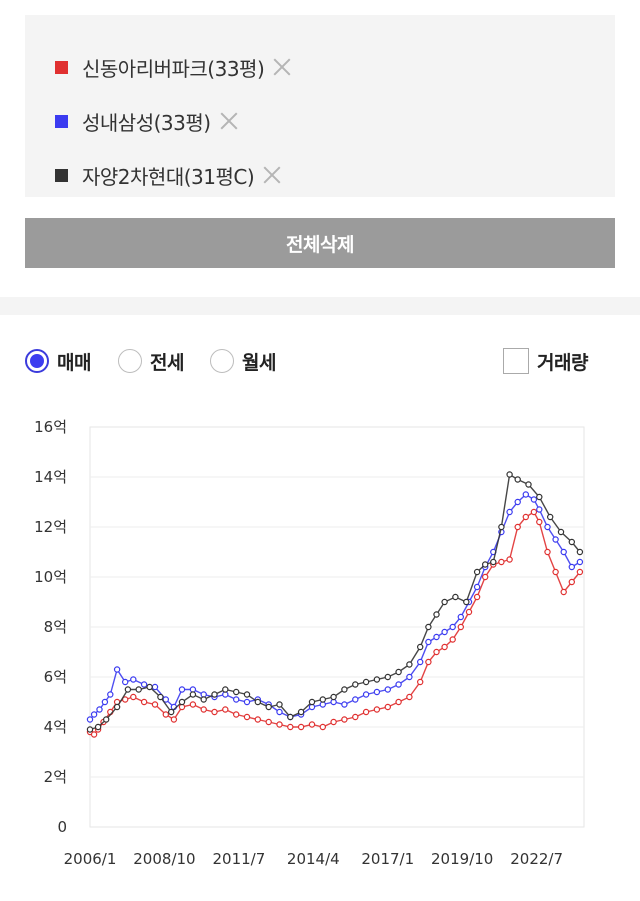 Image resolution: width=640 pixels, height=901 pixels. What do you see at coordinates (55, 627) in the screenshot?
I see `y-tick-label: 8억` at bounding box center [55, 627].